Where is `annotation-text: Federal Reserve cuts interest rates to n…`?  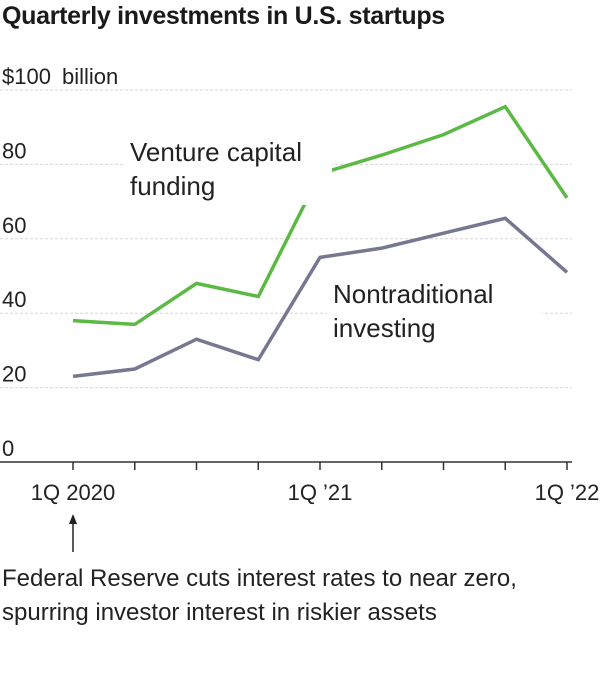
annotation-text: Federal Reserve cuts interest rates to n… is located at coordinates (259, 595).